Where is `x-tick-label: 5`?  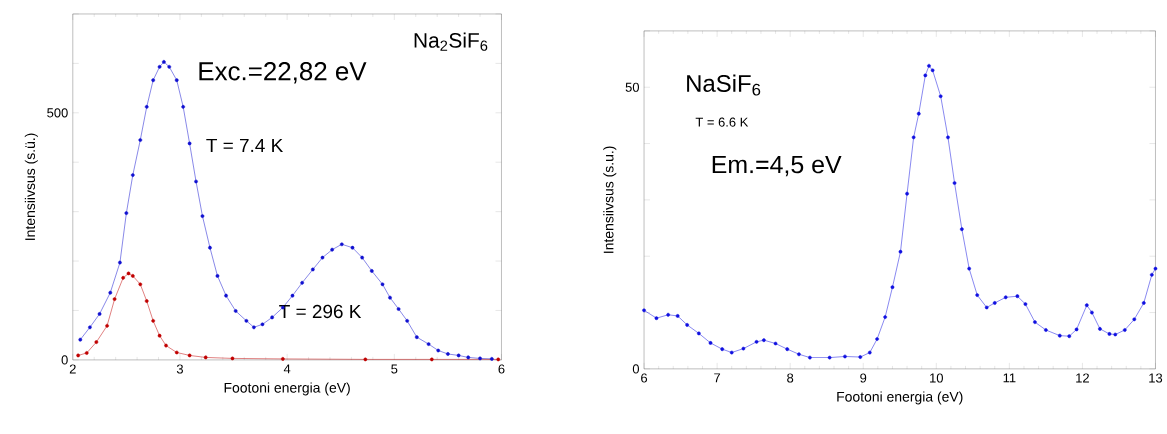 x-tick-label: 5 is located at coordinates (394, 369).